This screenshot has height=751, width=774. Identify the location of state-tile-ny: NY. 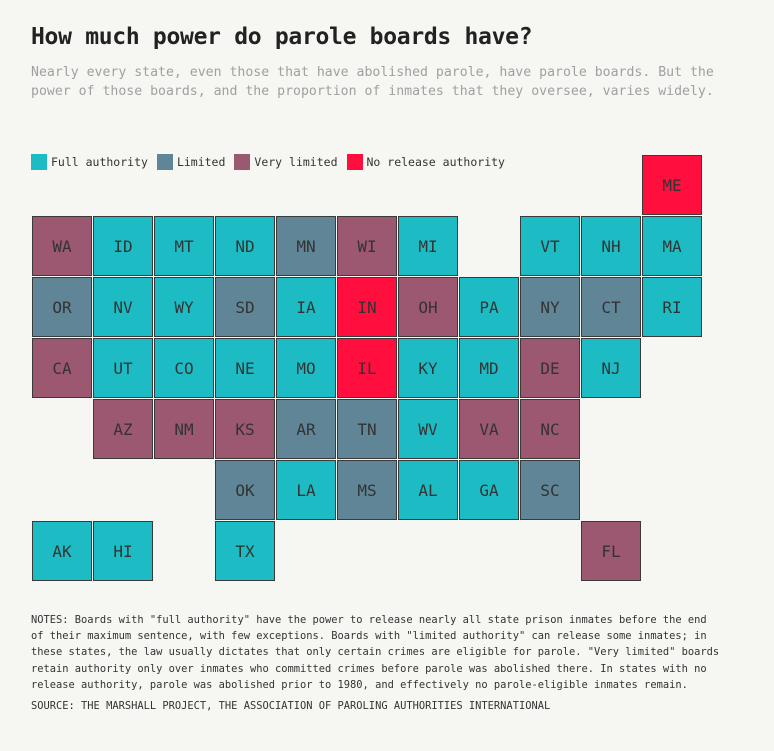
(550, 307).